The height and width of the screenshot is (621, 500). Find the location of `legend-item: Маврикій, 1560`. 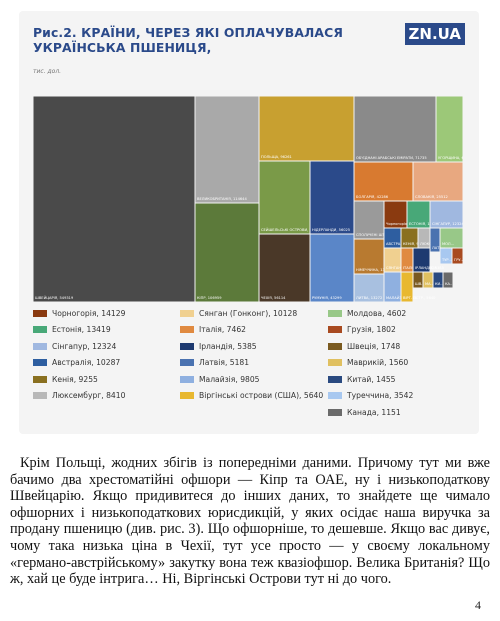

legend-item: Маврикій, 1560 is located at coordinates (368, 363).